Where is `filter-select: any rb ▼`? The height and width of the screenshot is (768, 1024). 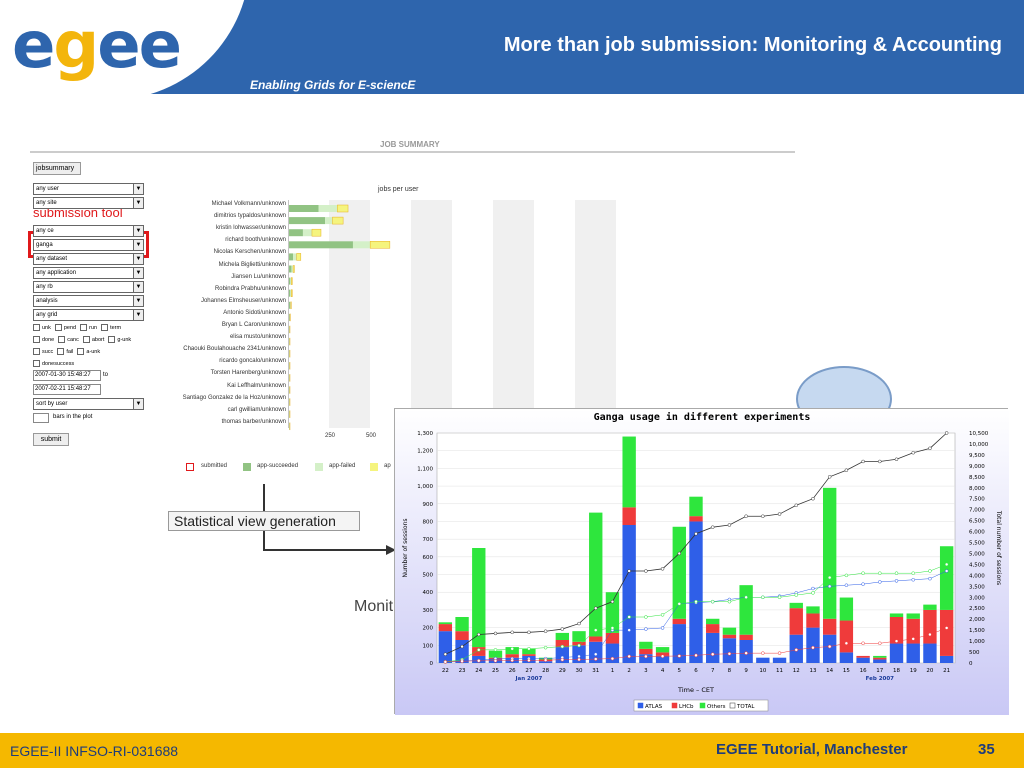 filter-select: any rb ▼ is located at coordinates (88, 287).